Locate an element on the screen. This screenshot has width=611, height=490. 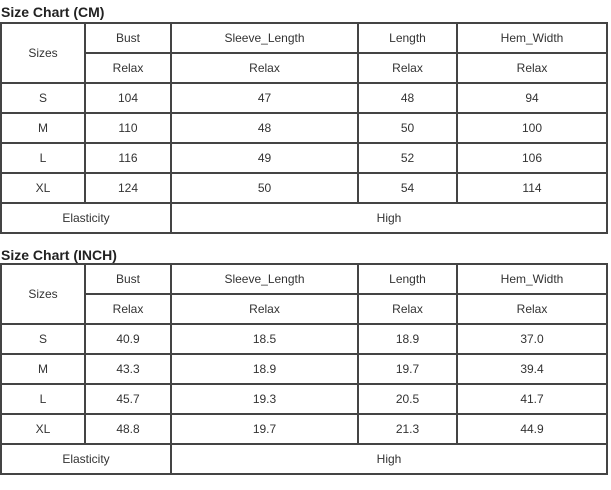
measurement-cell: 54 is located at coordinates (407, 188).